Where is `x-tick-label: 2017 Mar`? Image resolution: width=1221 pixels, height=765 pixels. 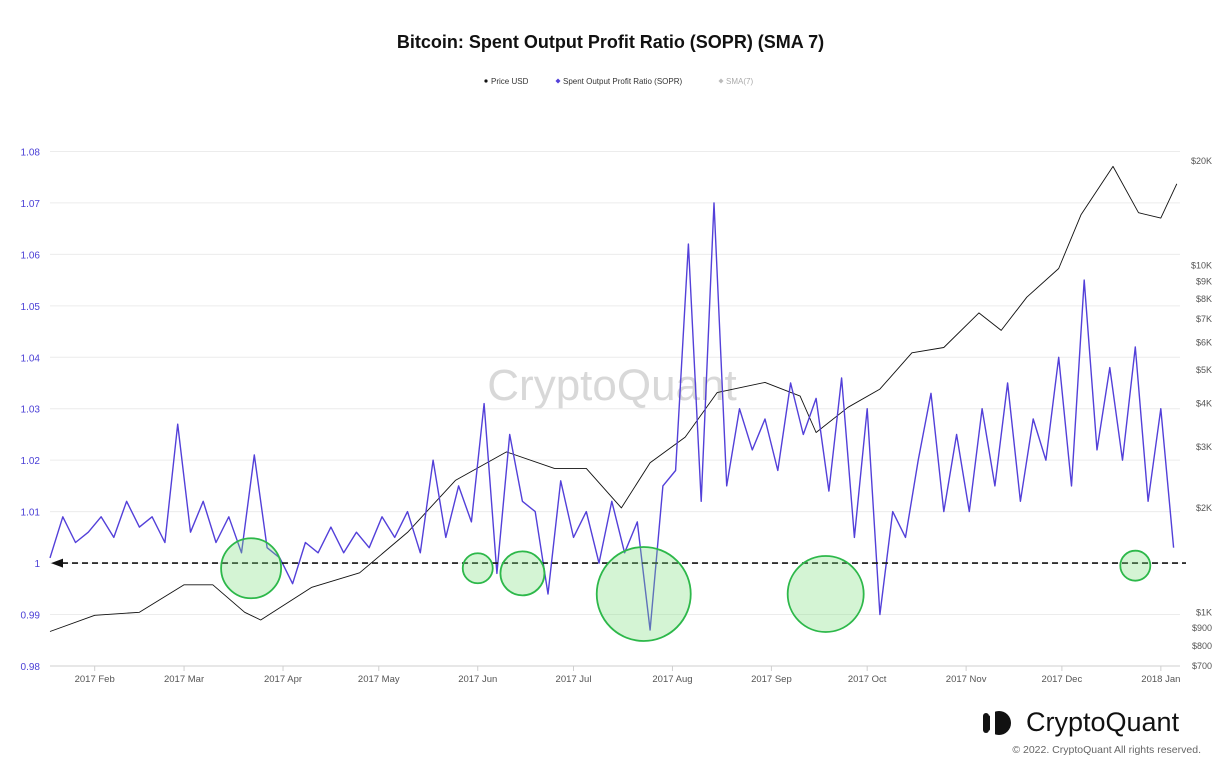
x-tick-label: 2017 Mar is located at coordinates (184, 679).